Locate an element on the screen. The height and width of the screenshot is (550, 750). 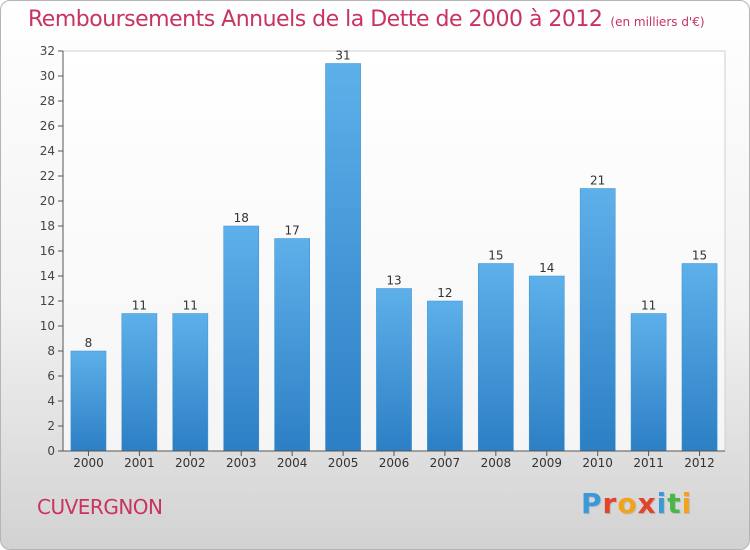
x-tick-label: 2002 is located at coordinates (190, 463).